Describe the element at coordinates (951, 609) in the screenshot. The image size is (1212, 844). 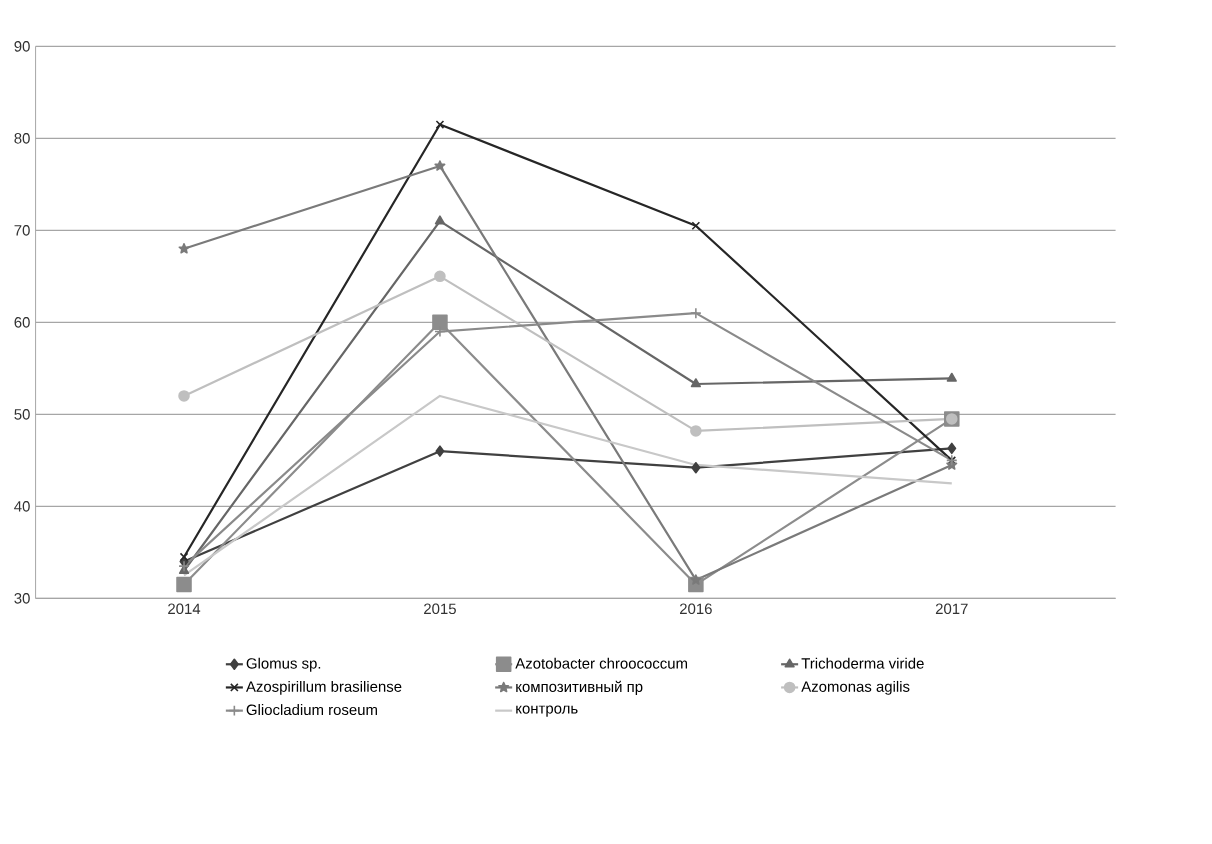
I see `x-tick-label: 2017` at that location.